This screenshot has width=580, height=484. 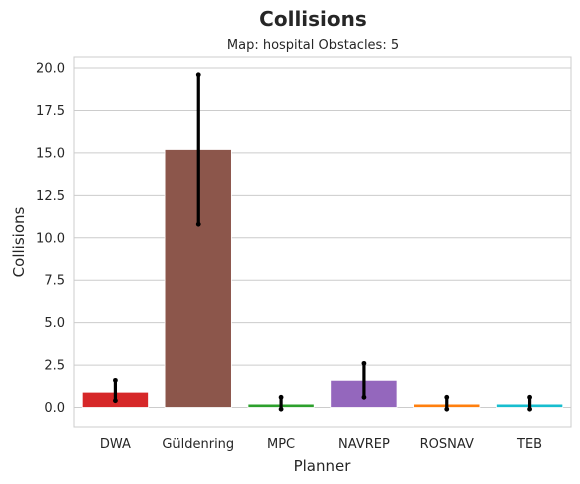 What do you see at coordinates (313, 19) in the screenshot?
I see `chart-title: Collisions` at bounding box center [313, 19].